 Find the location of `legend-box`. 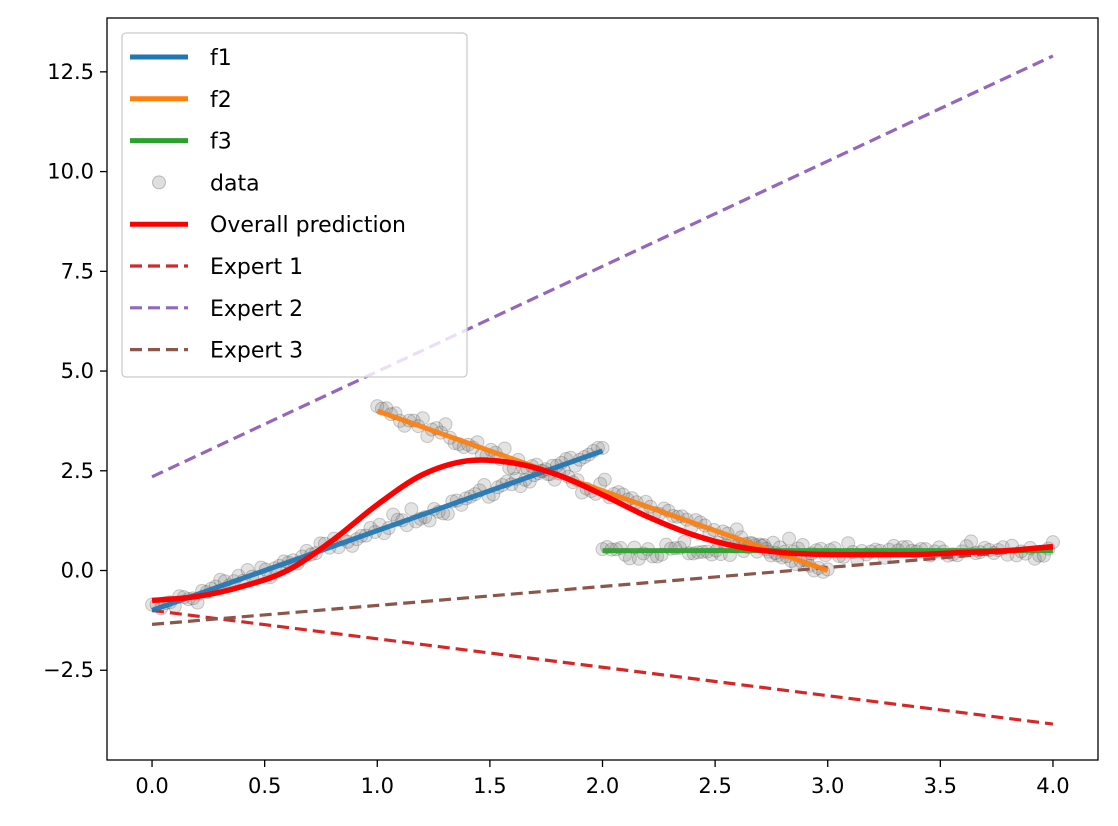

legend-box is located at coordinates (294, 205).